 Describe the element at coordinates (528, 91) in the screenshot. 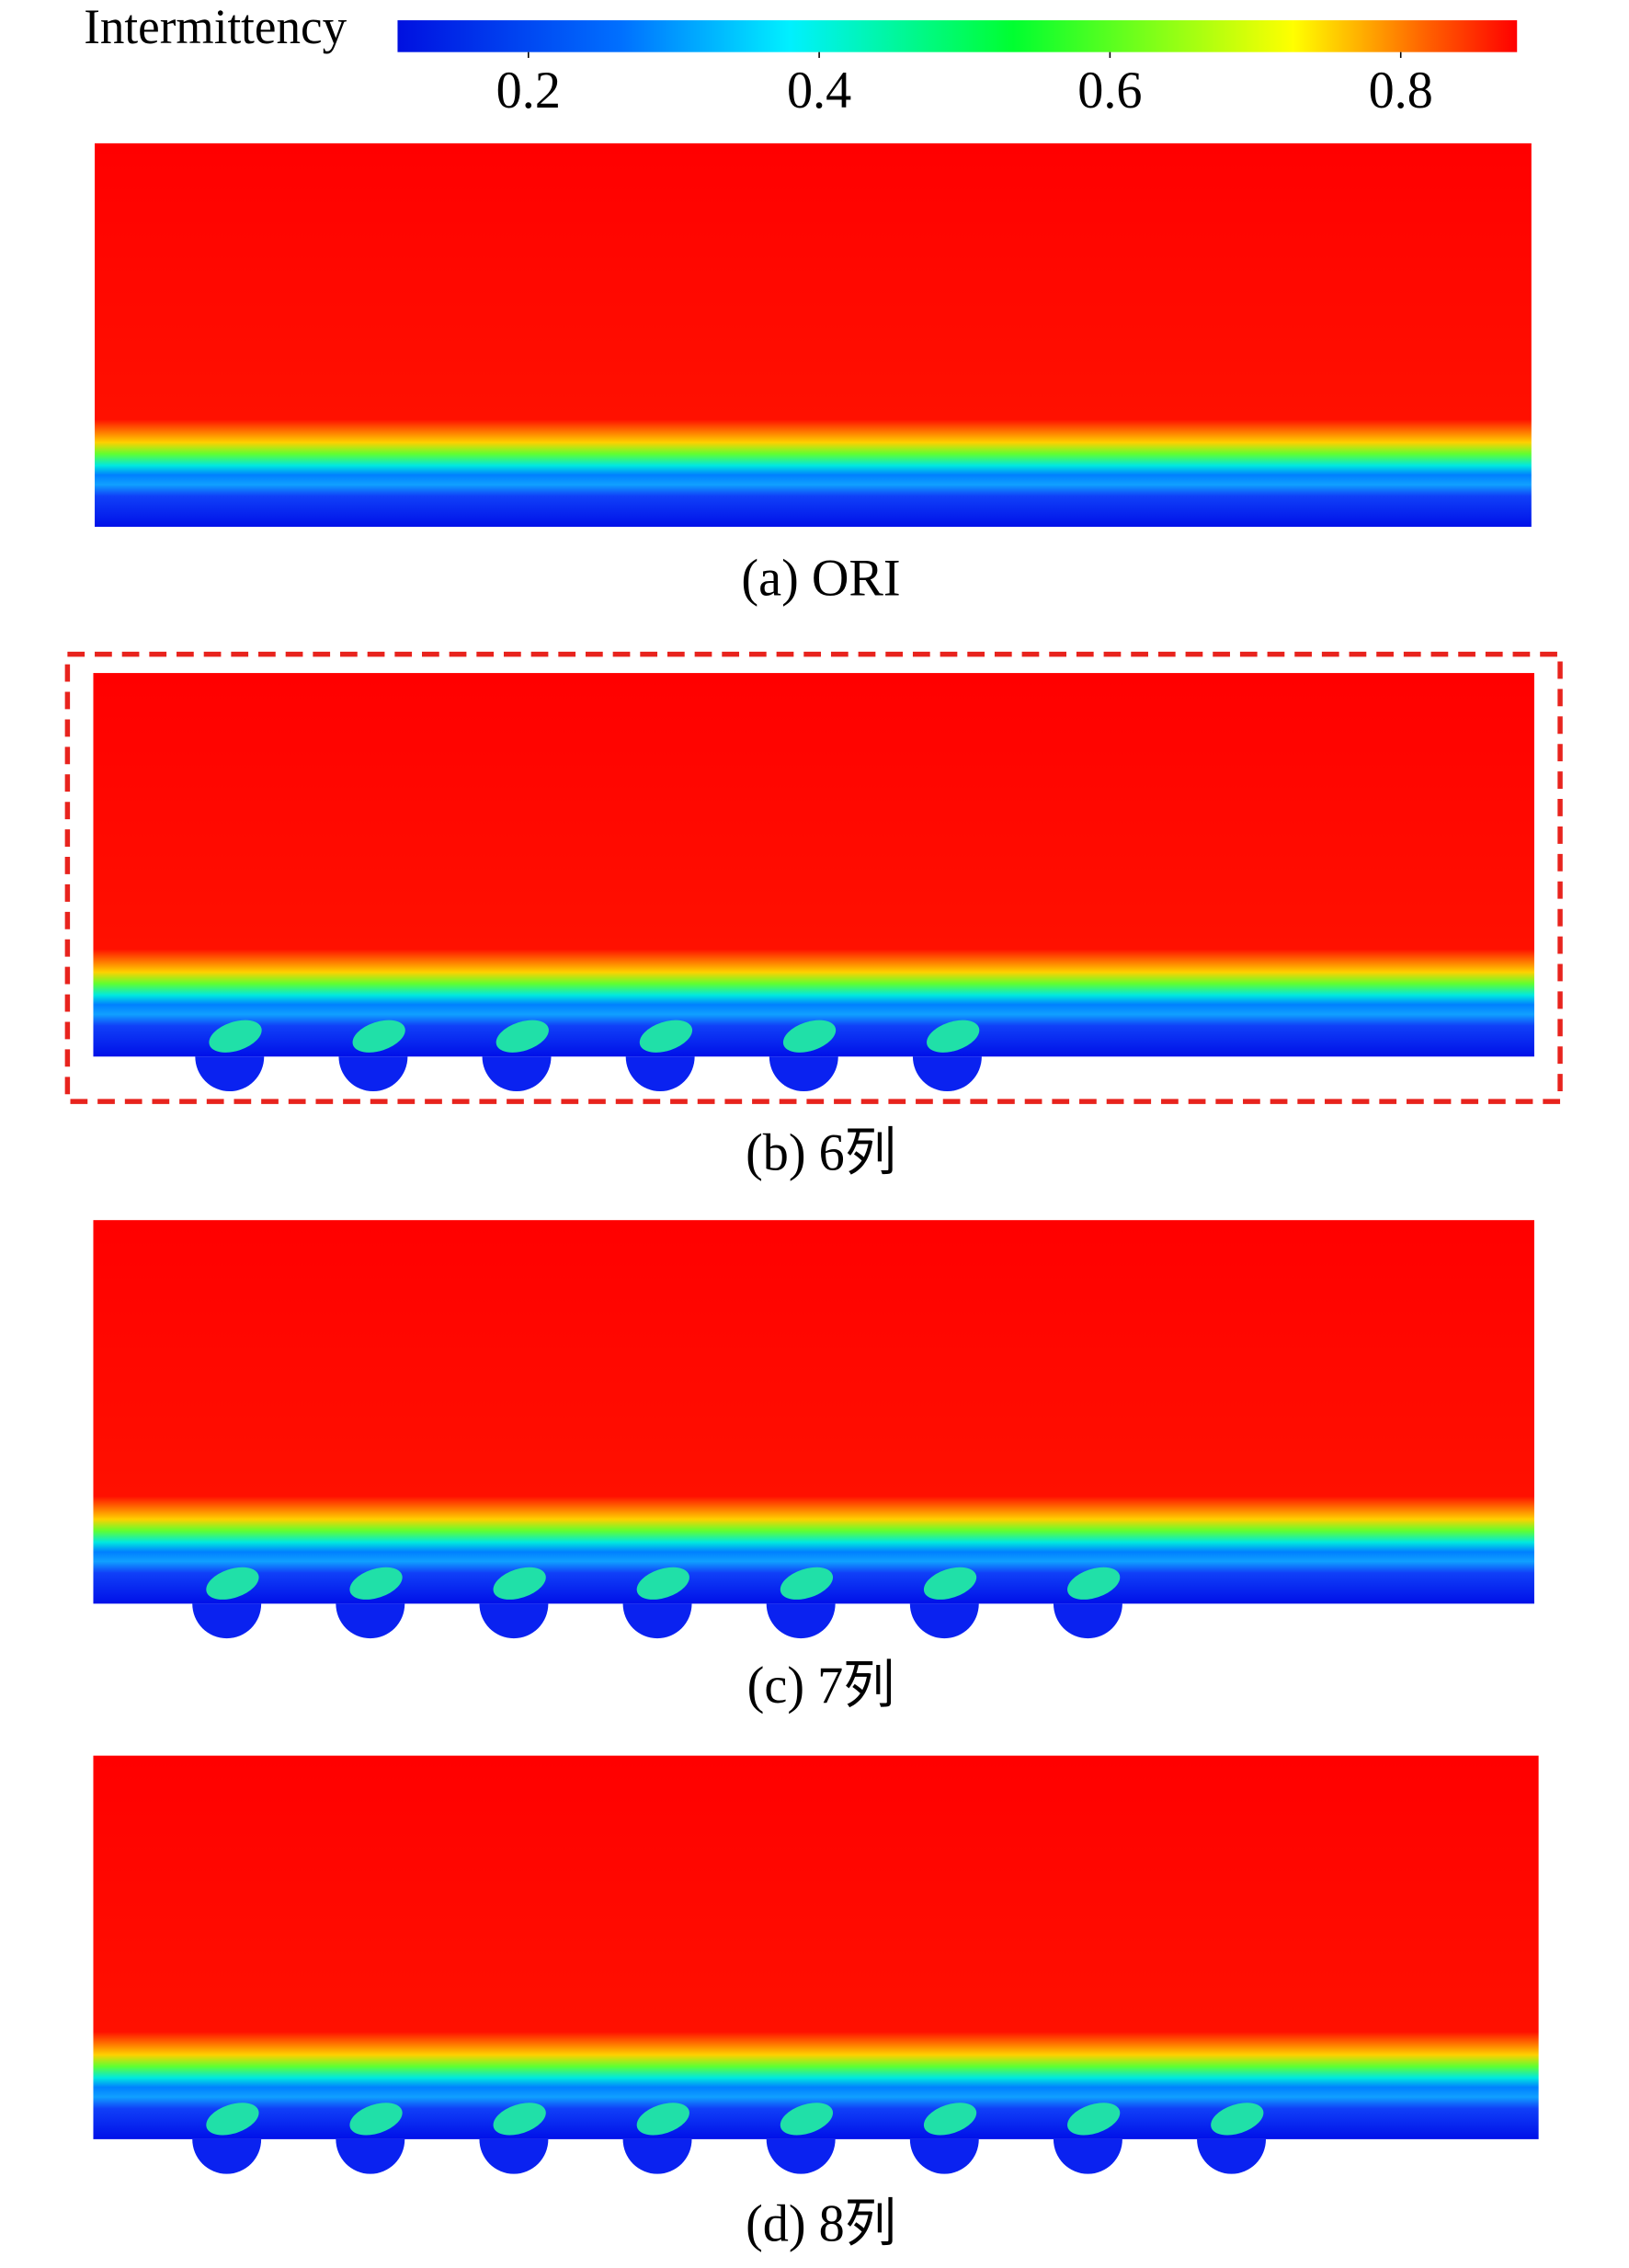

I see `colorbar-tick-label: 0.2` at that location.